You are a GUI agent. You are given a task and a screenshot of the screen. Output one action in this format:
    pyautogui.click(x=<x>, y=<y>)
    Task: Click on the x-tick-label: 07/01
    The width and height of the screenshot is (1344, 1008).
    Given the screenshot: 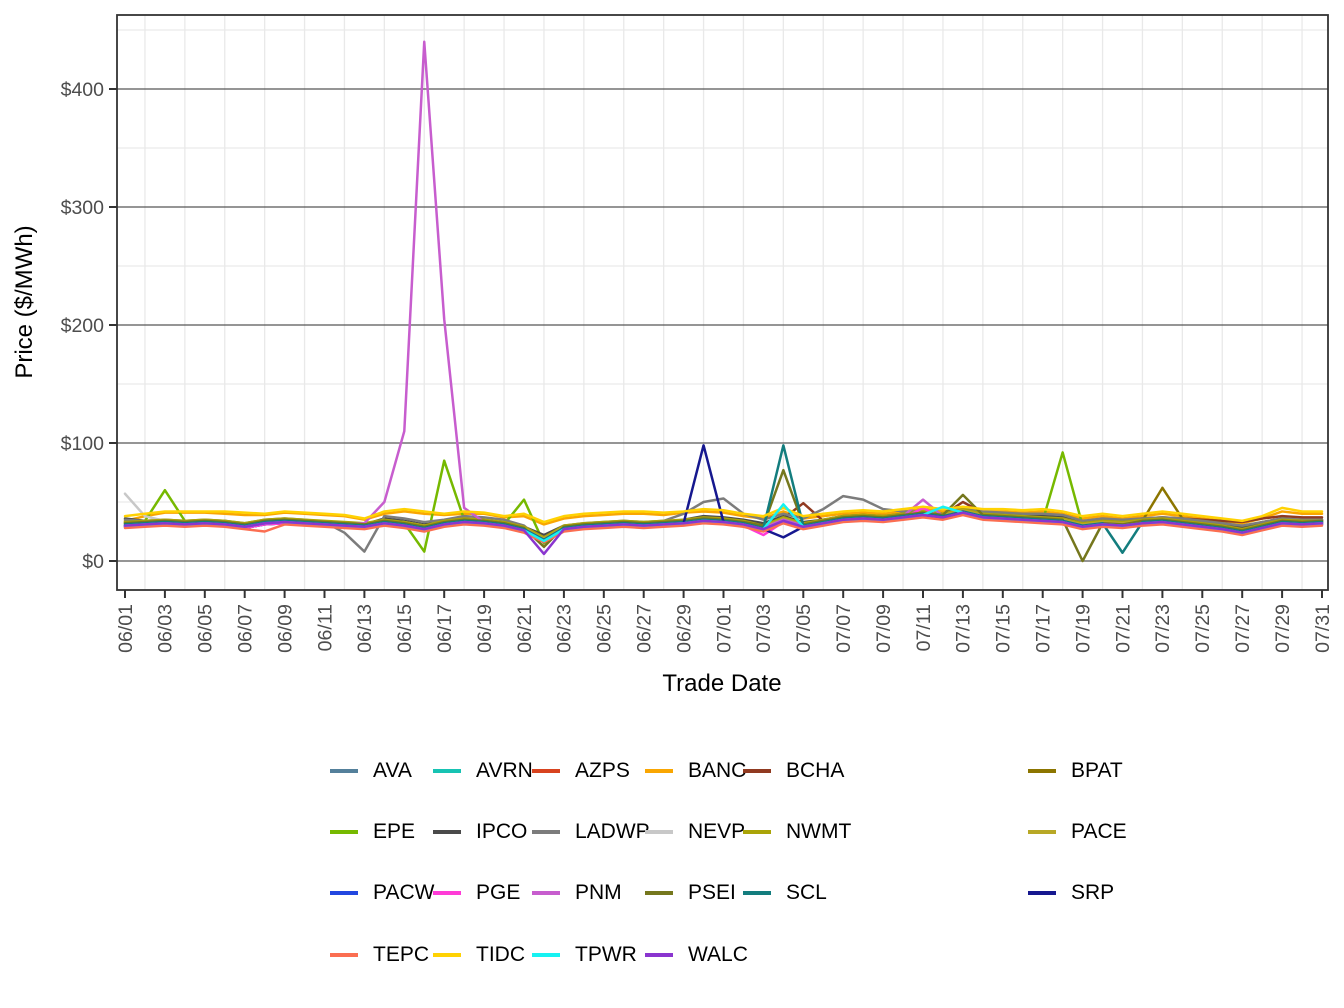 What is the action you would take?
    pyautogui.click(x=724, y=628)
    